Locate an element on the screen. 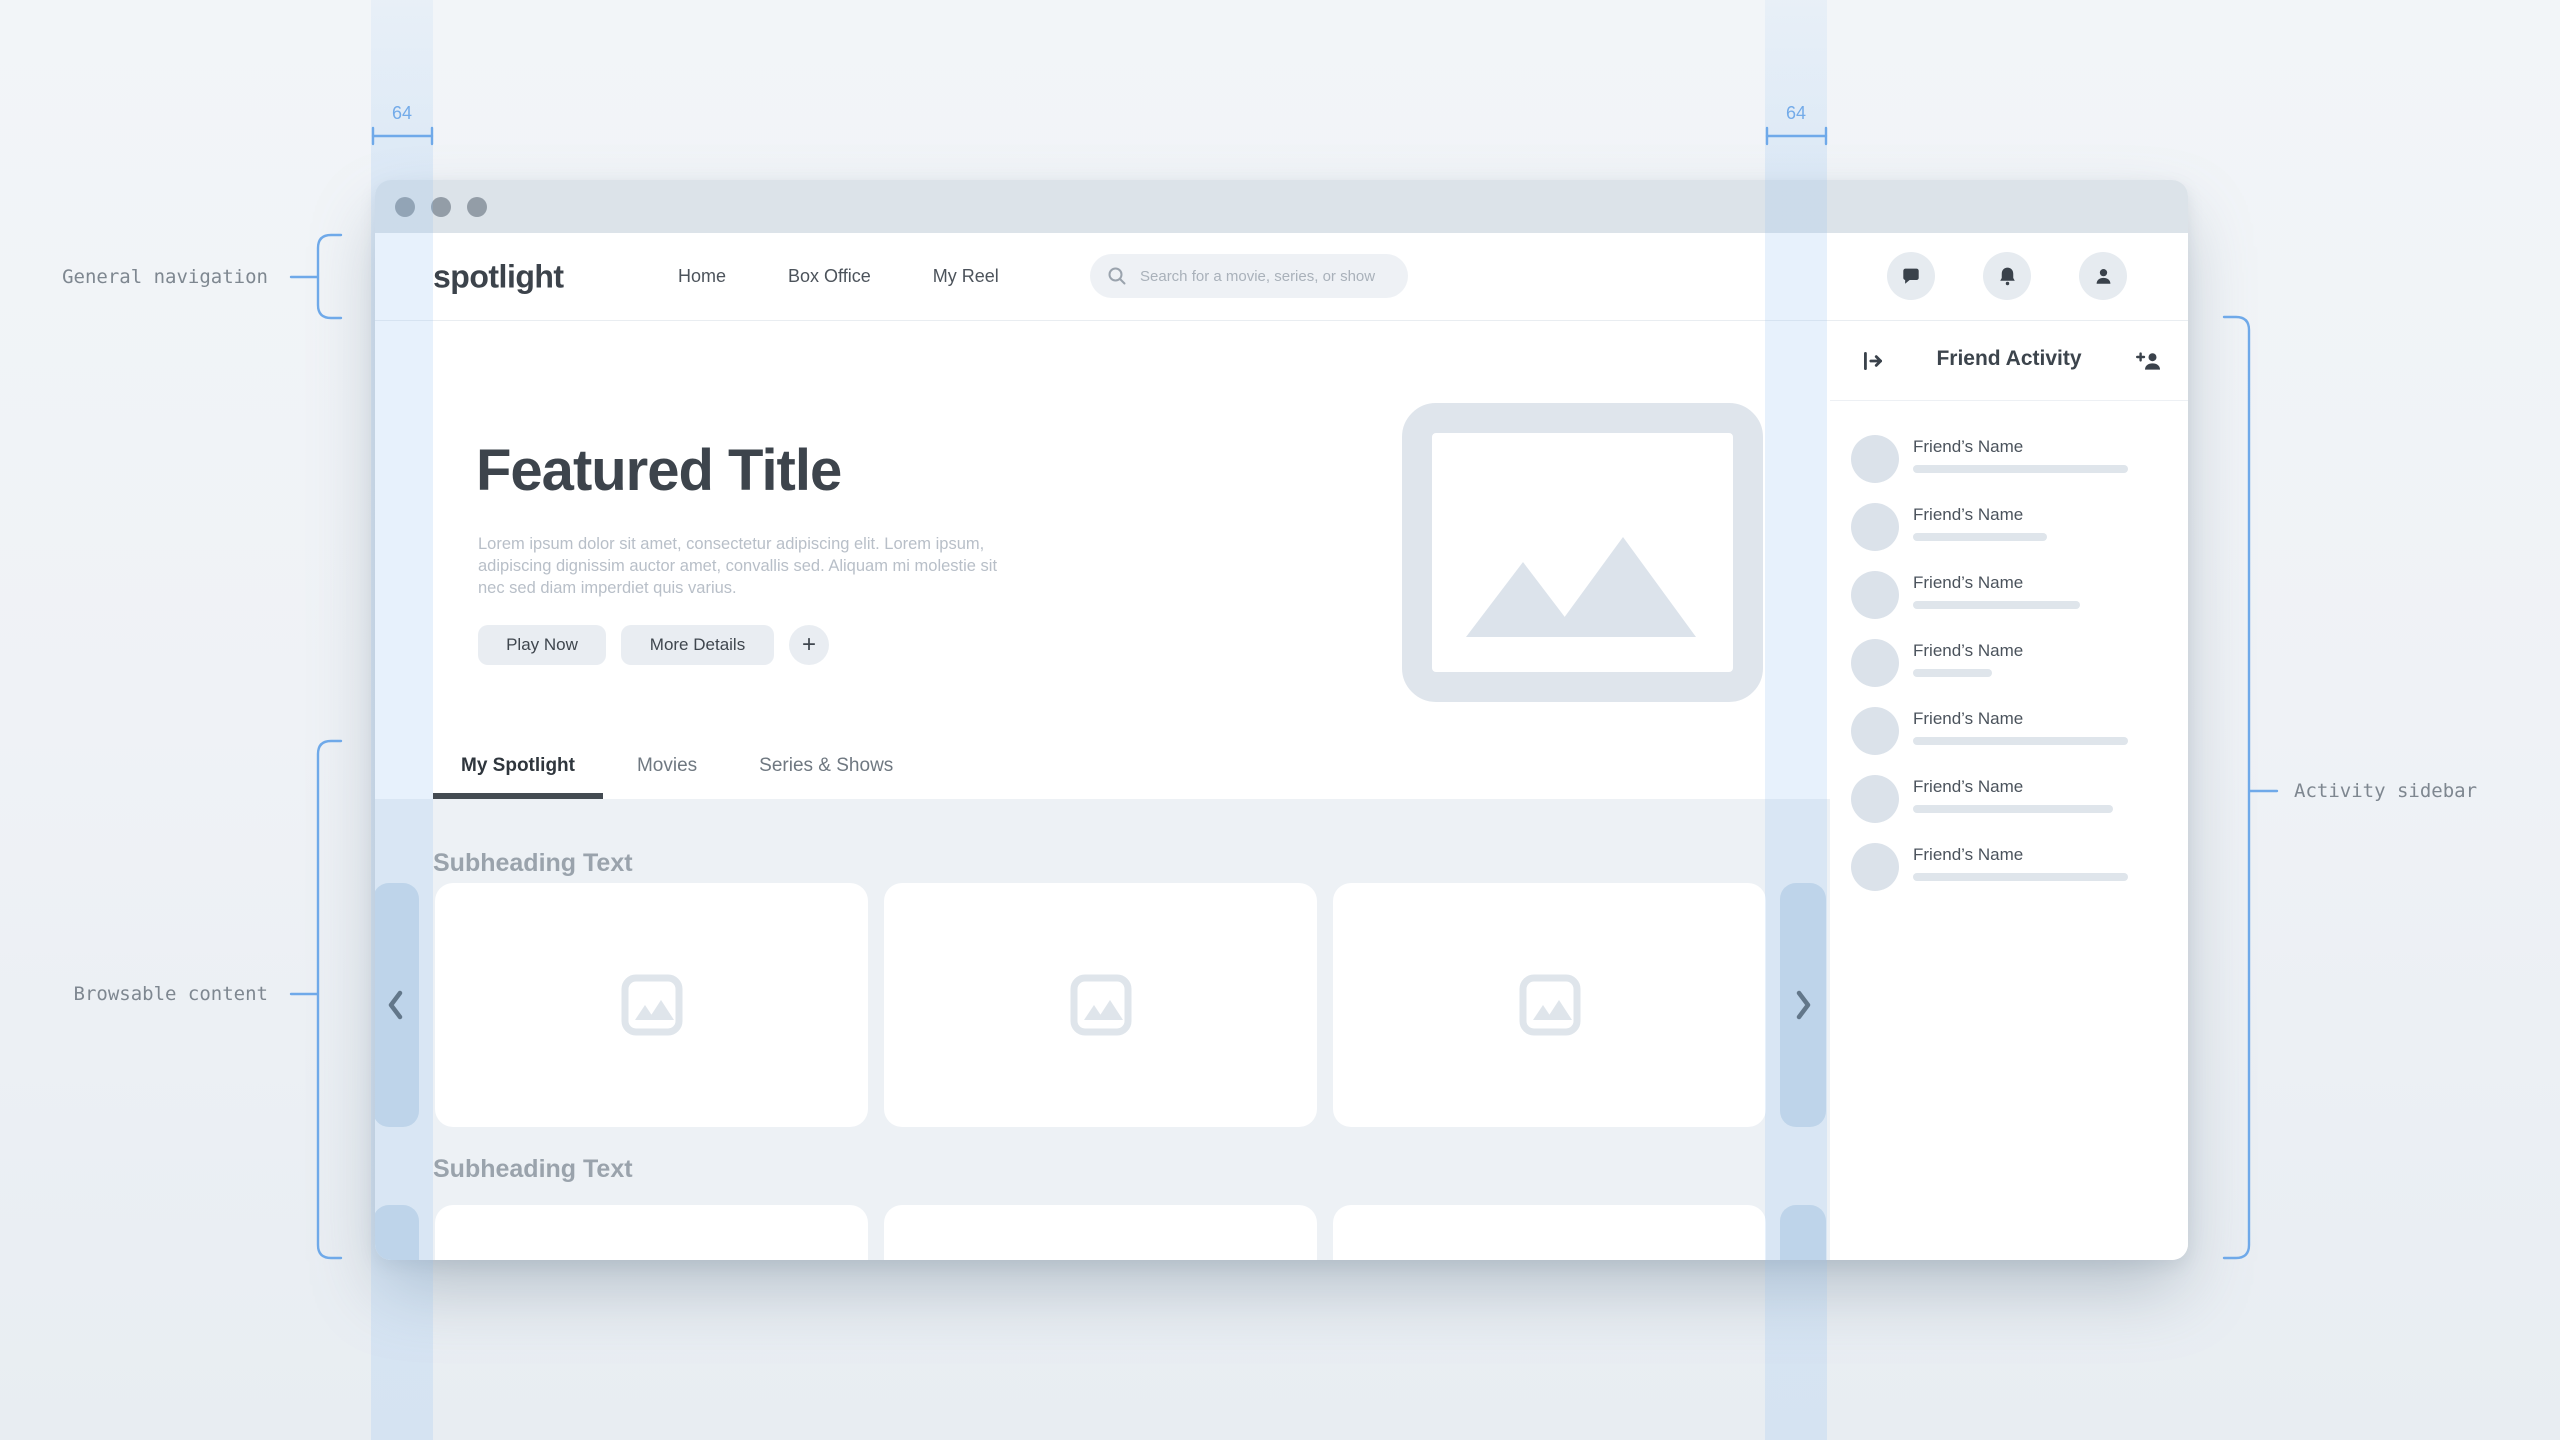 The image size is (2560, 1440). bell-icon is located at coordinates (2007, 276).